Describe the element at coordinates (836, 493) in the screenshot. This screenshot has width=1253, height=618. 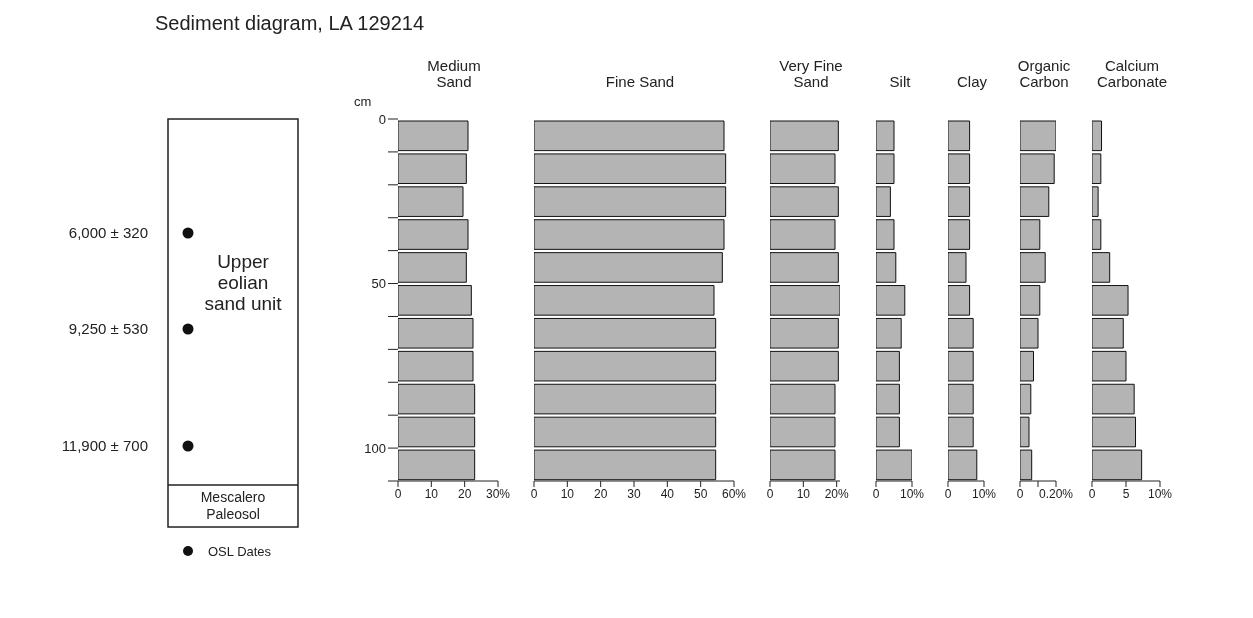
I see `x-tick-label: 20%` at that location.